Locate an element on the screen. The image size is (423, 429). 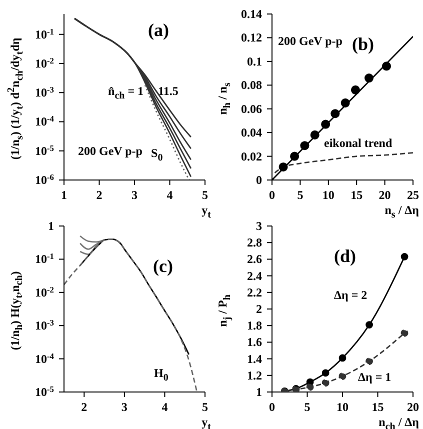
y-tick-label: 0.08 is located at coordinates (251, 85).